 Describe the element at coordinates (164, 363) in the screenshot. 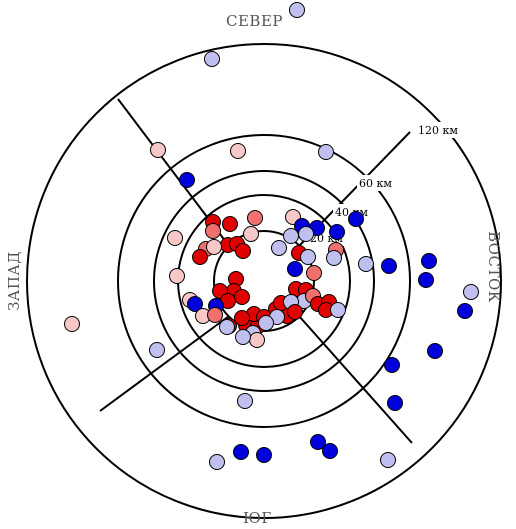

I see `sector-line-sw` at that location.